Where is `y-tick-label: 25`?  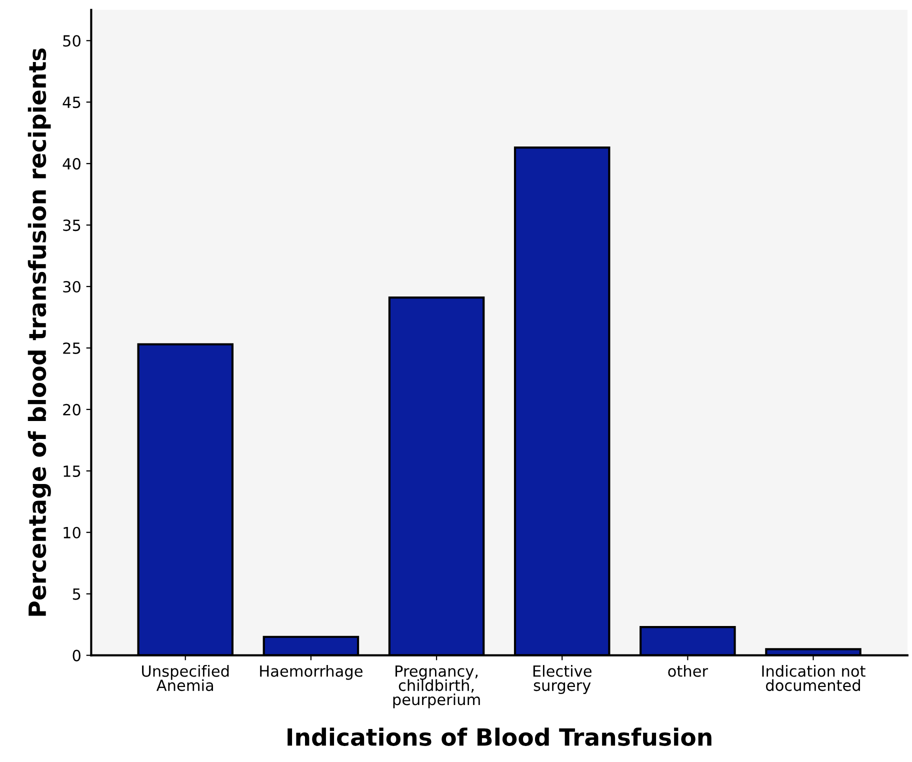
y-tick-label: 25 is located at coordinates (71, 348).